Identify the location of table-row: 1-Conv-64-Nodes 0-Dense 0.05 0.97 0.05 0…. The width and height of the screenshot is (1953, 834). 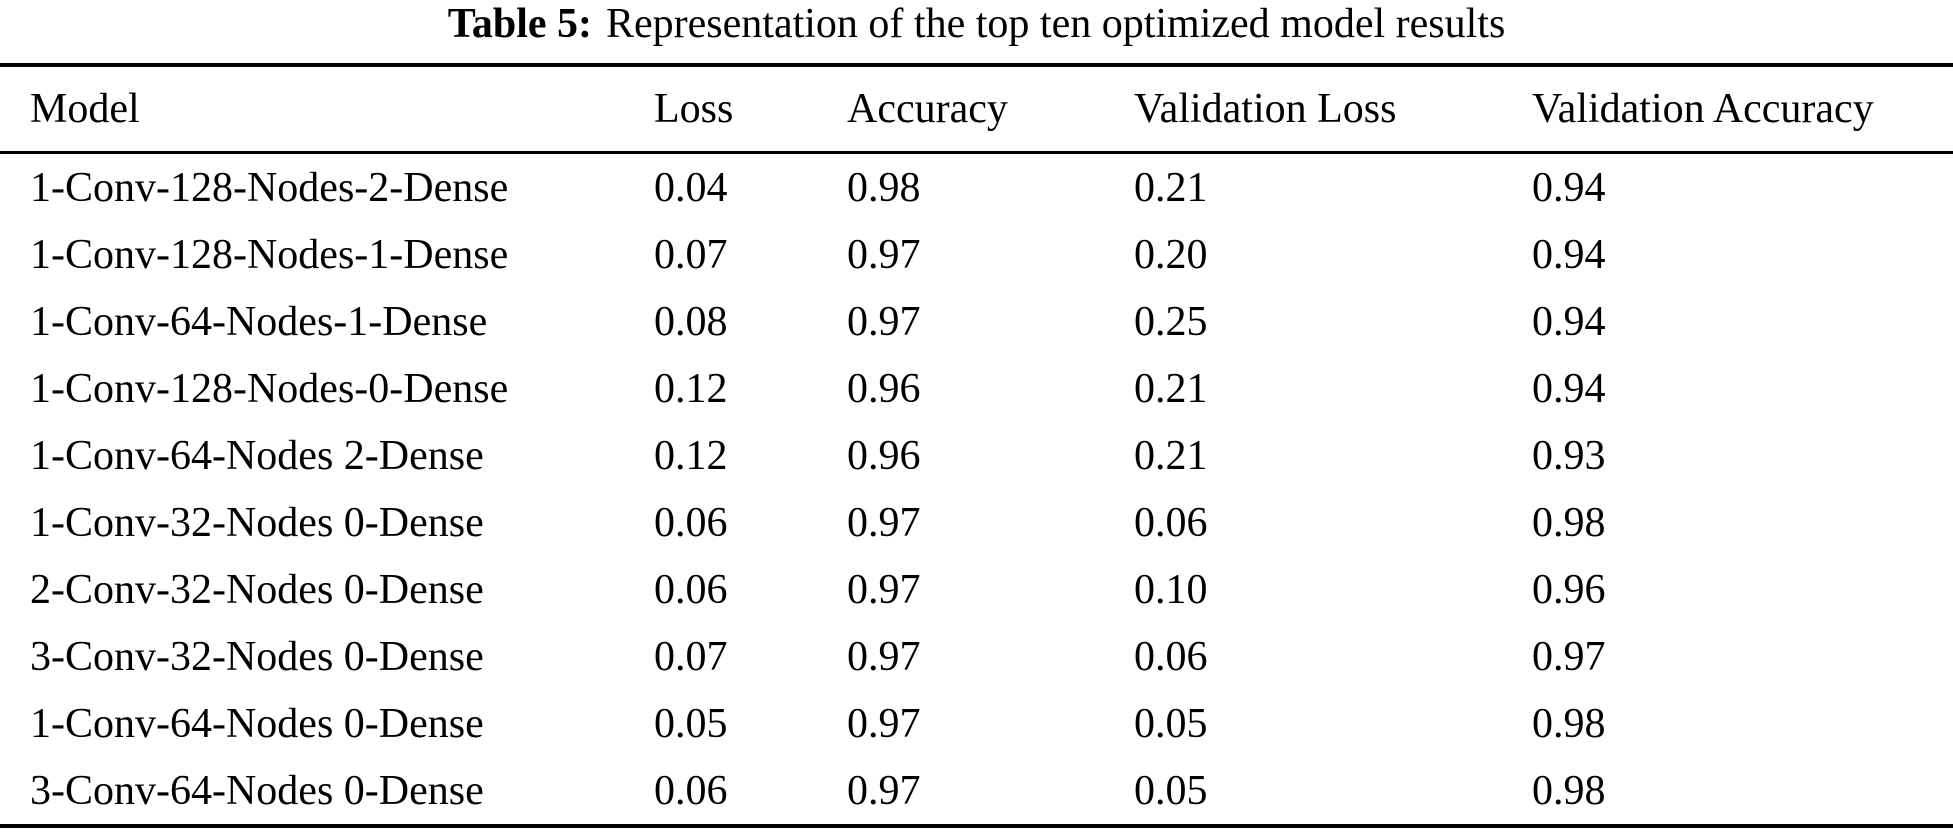
(976, 723).